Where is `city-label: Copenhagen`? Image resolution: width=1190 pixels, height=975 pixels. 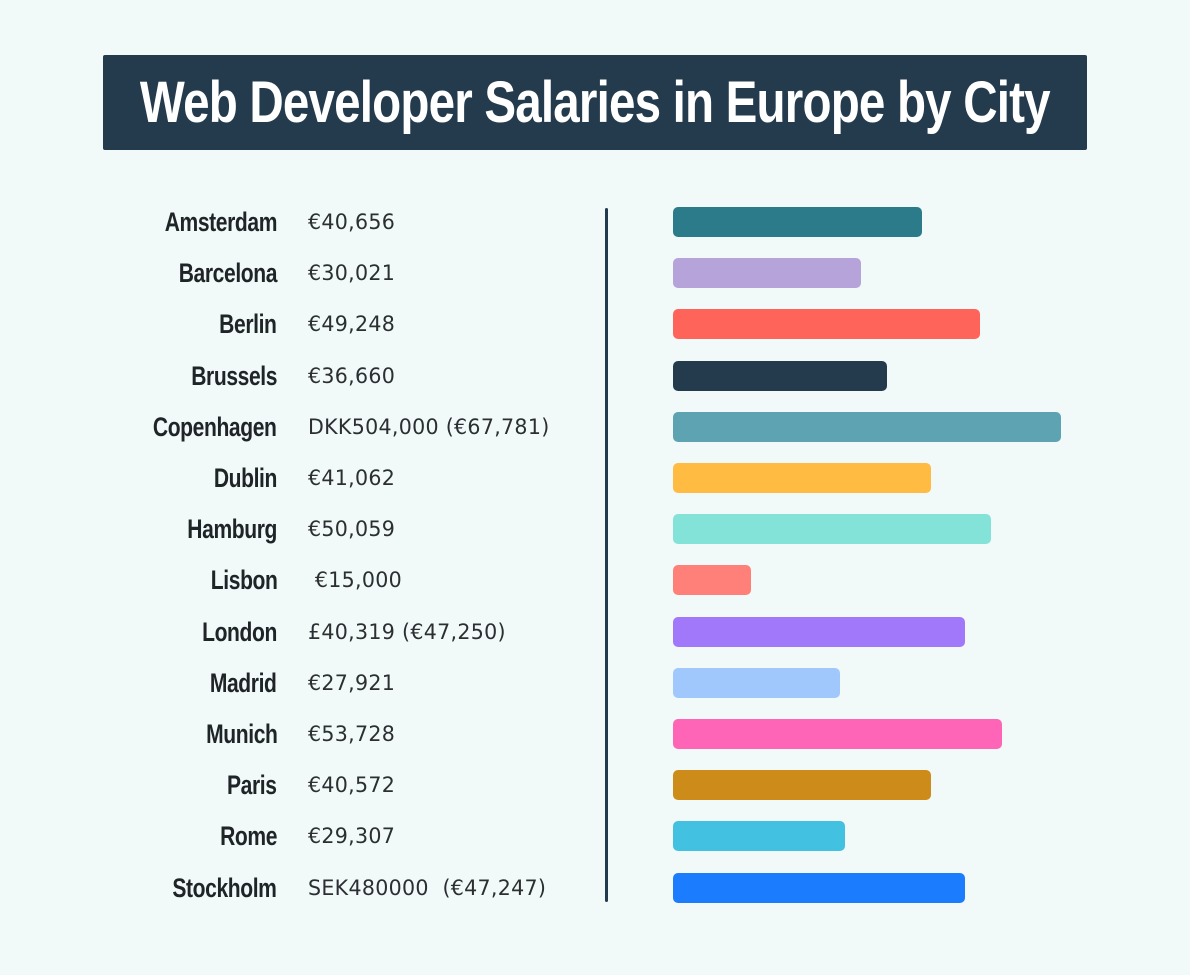
city-label: Copenhagen is located at coordinates (215, 426).